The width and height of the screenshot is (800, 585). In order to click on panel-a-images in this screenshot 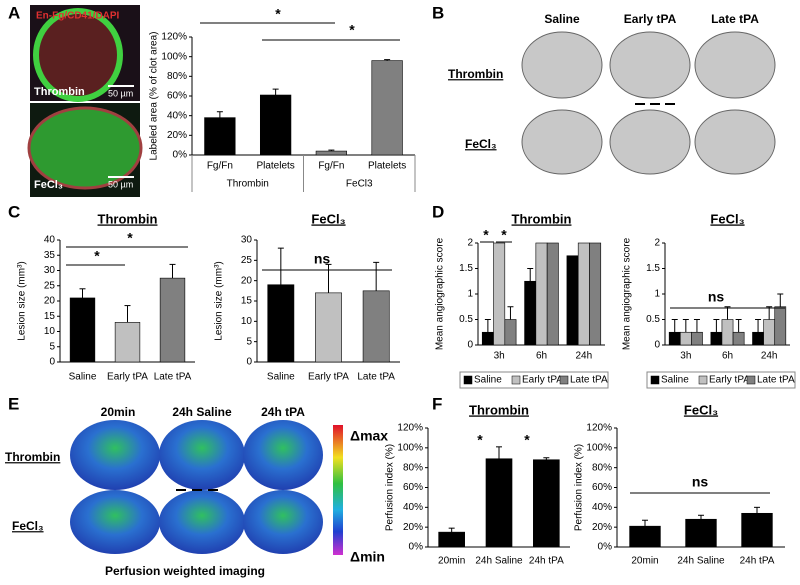, I will do `click(85, 101)`.